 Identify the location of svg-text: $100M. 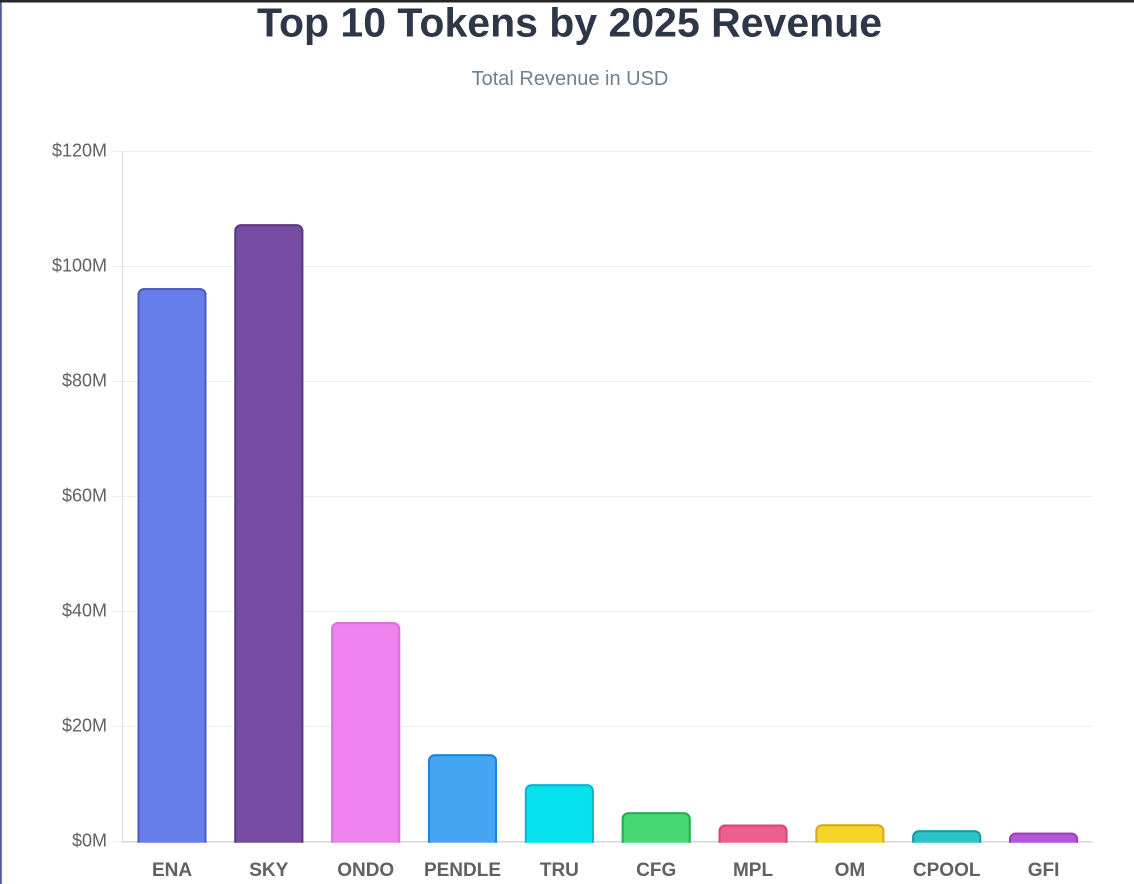
(79, 265).